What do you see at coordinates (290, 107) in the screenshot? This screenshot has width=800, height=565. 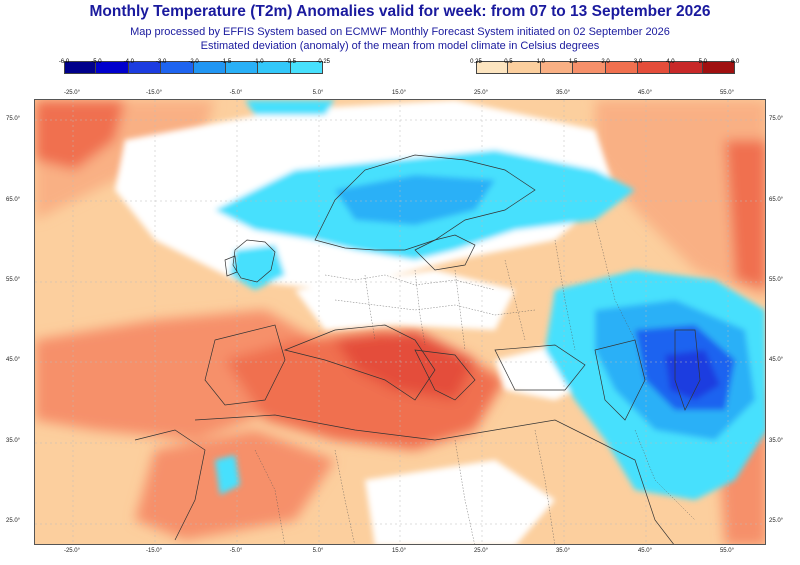 I see `cool-region-iceland` at bounding box center [290, 107].